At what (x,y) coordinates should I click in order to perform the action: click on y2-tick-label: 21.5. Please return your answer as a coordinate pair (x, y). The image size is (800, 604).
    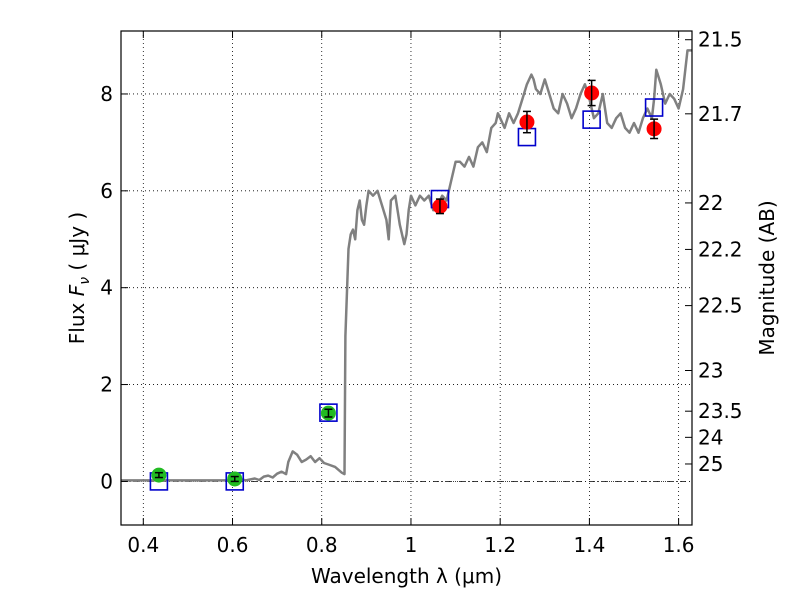
    Looking at the image, I should click on (720, 40).